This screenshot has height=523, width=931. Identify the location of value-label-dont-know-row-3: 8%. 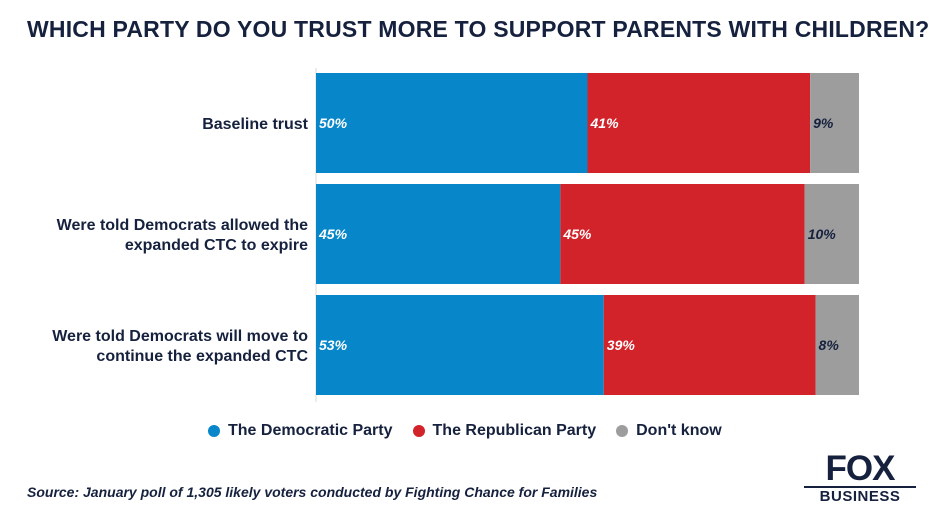
(829, 345).